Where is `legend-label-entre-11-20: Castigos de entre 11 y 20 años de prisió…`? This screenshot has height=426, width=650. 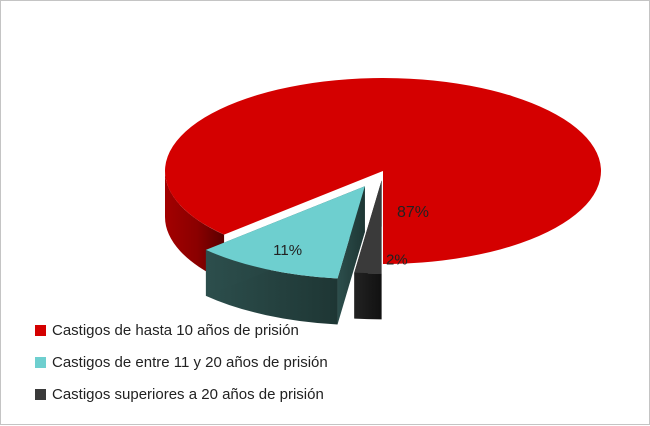
legend-label-entre-11-20: Castigos de entre 11 y 20 años de prisió… is located at coordinates (190, 362).